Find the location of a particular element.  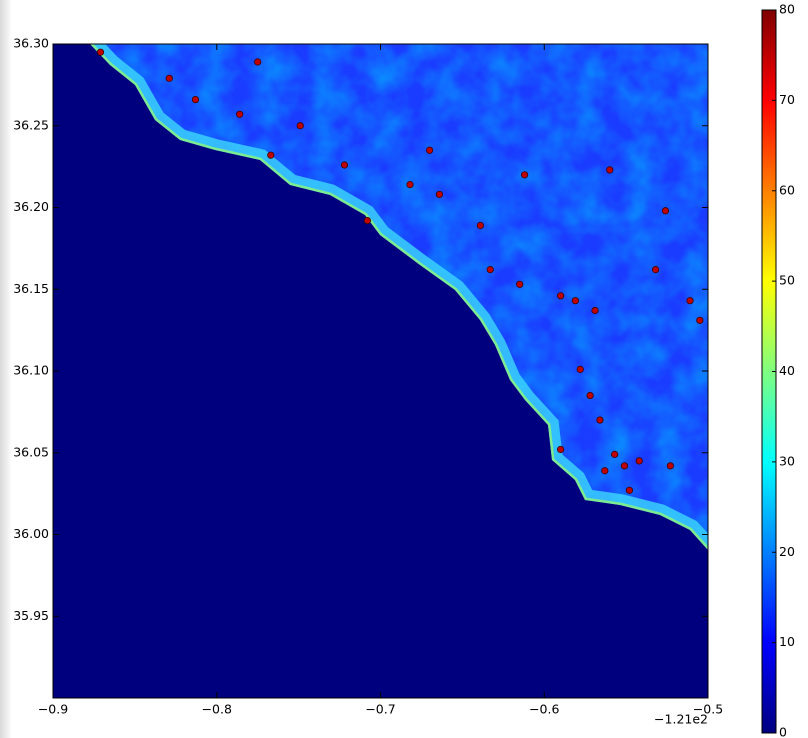

y-tick-label: 36.05 is located at coordinates (31, 451).